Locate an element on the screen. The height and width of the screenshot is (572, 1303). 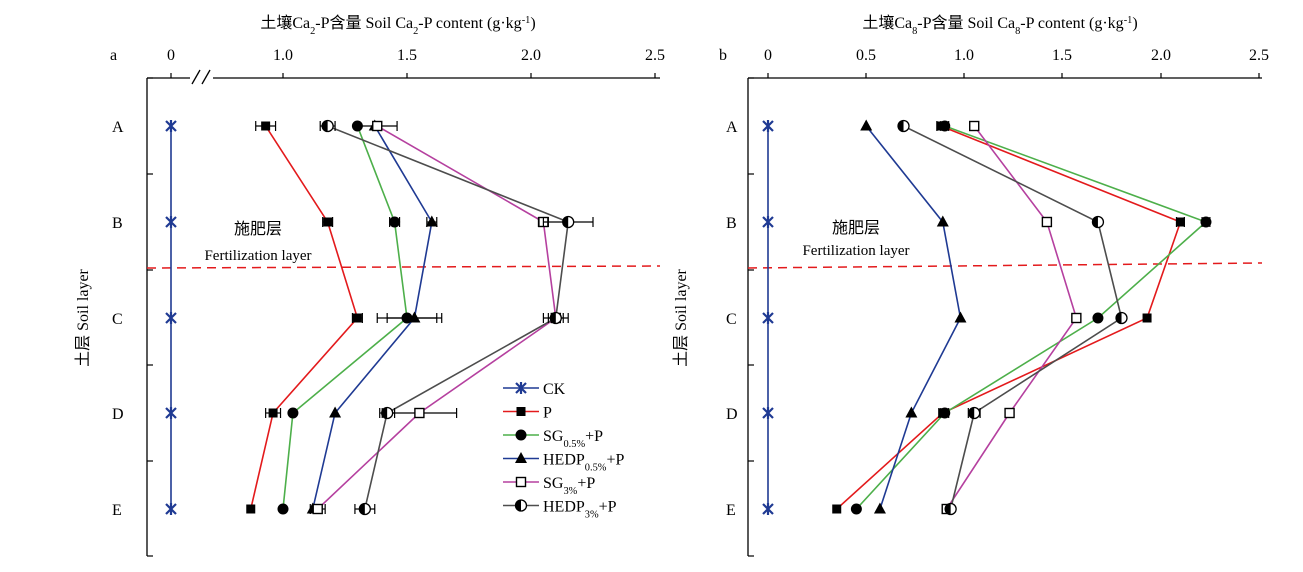
x-tick-label: 1.0 is located at coordinates (964, 55).